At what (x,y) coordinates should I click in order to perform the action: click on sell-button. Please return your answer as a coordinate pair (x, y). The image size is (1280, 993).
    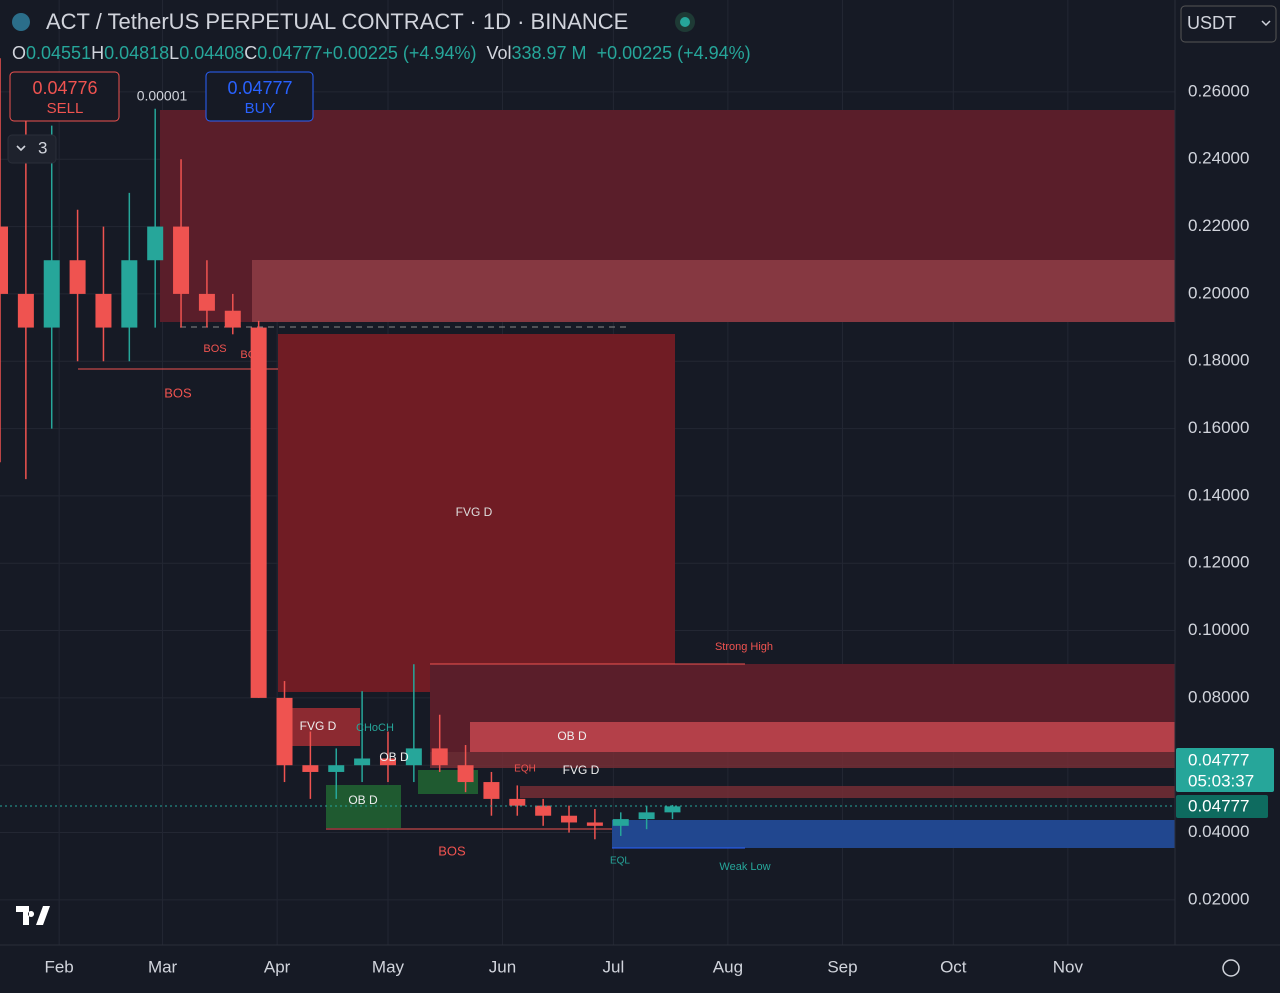
    Looking at the image, I should click on (64, 96).